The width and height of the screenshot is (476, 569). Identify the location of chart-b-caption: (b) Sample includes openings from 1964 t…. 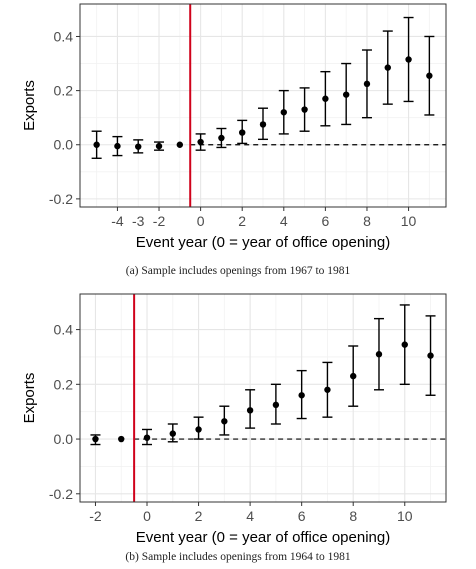
(238, 557).